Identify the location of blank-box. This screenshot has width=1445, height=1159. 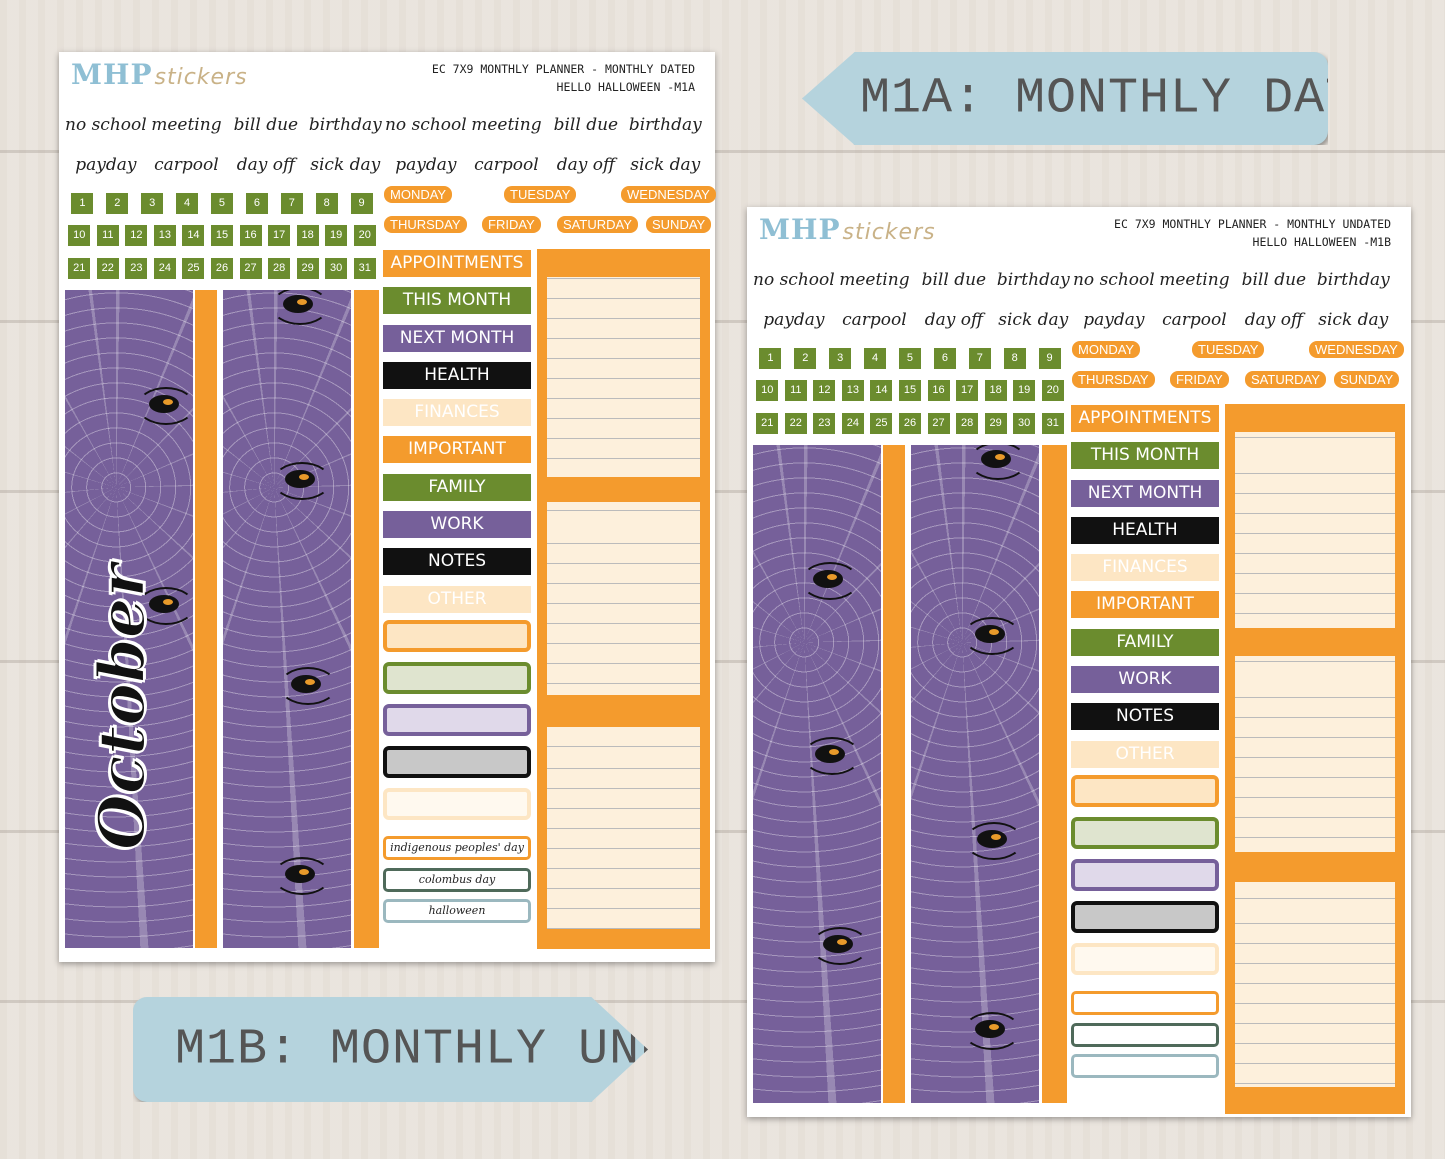
(457, 636).